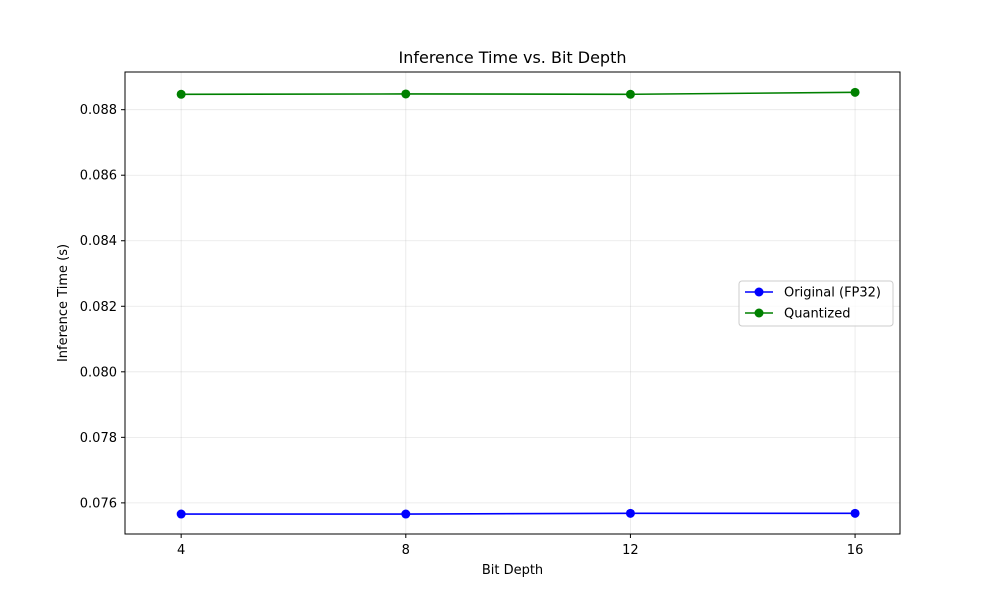  What do you see at coordinates (512, 570) in the screenshot?
I see `x-axis-label: Bit Depth` at bounding box center [512, 570].